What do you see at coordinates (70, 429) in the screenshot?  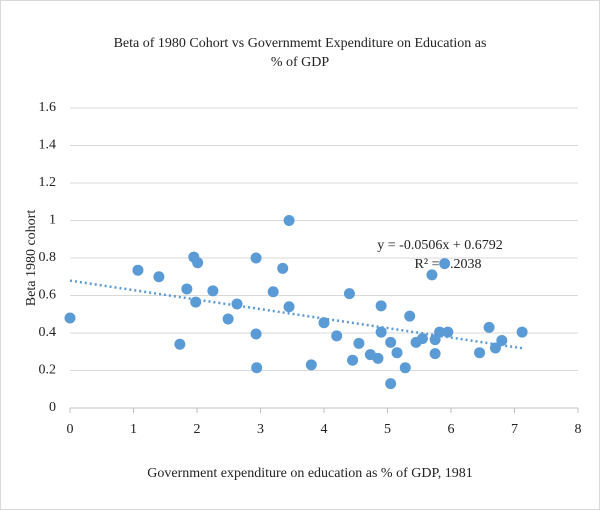 I see `x-tick-label: 0` at bounding box center [70, 429].